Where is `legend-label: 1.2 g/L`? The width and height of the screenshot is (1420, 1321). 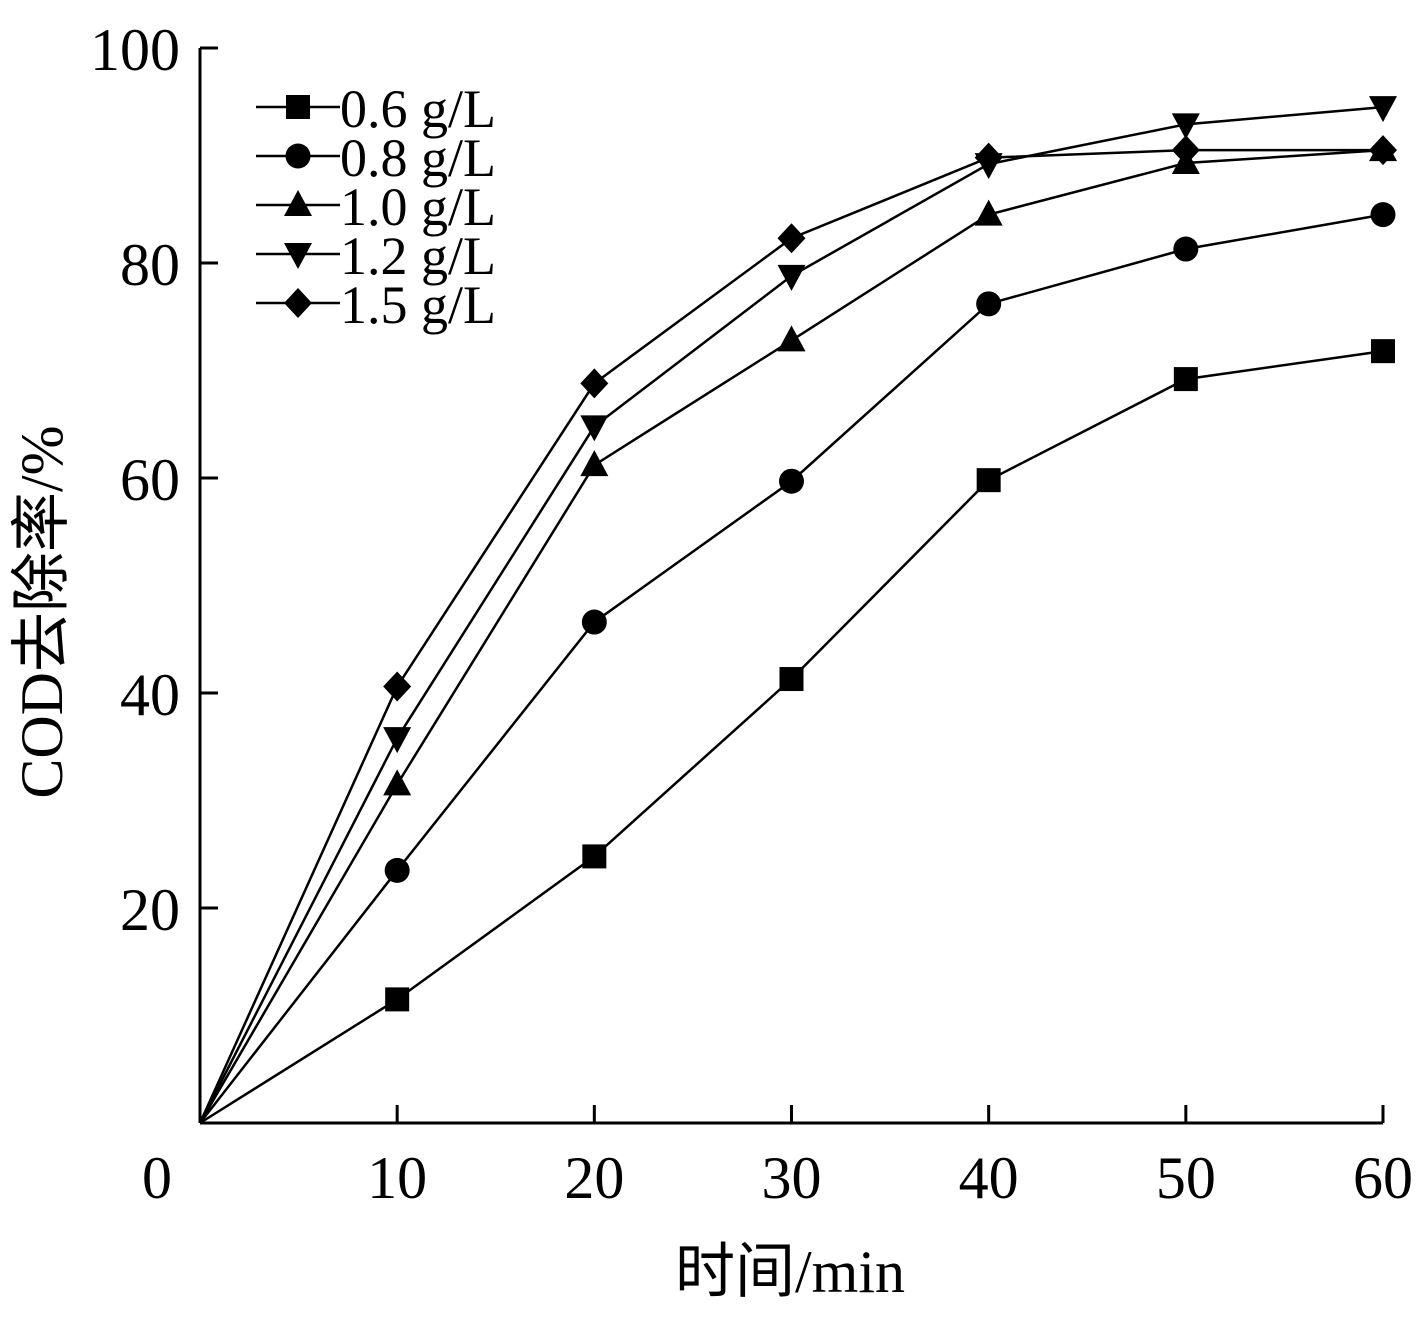
legend-label: 1.2 g/L is located at coordinates (418, 256).